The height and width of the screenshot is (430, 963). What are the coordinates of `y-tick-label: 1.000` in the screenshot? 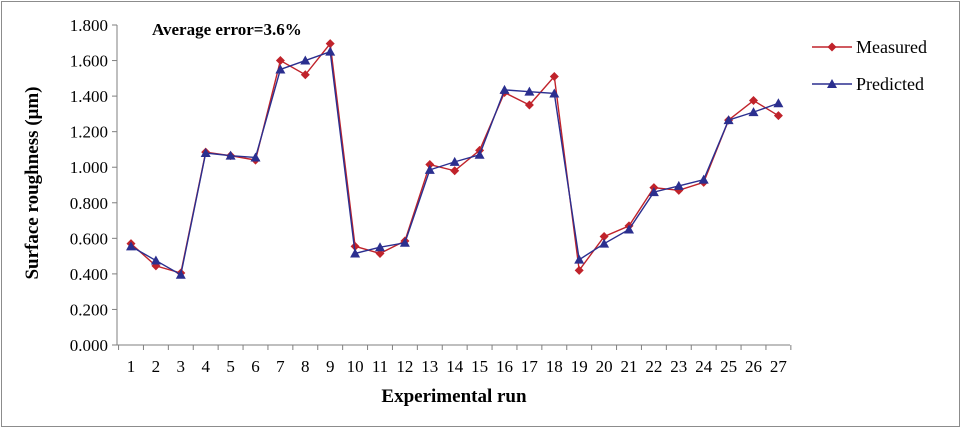 It's located at (89, 167).